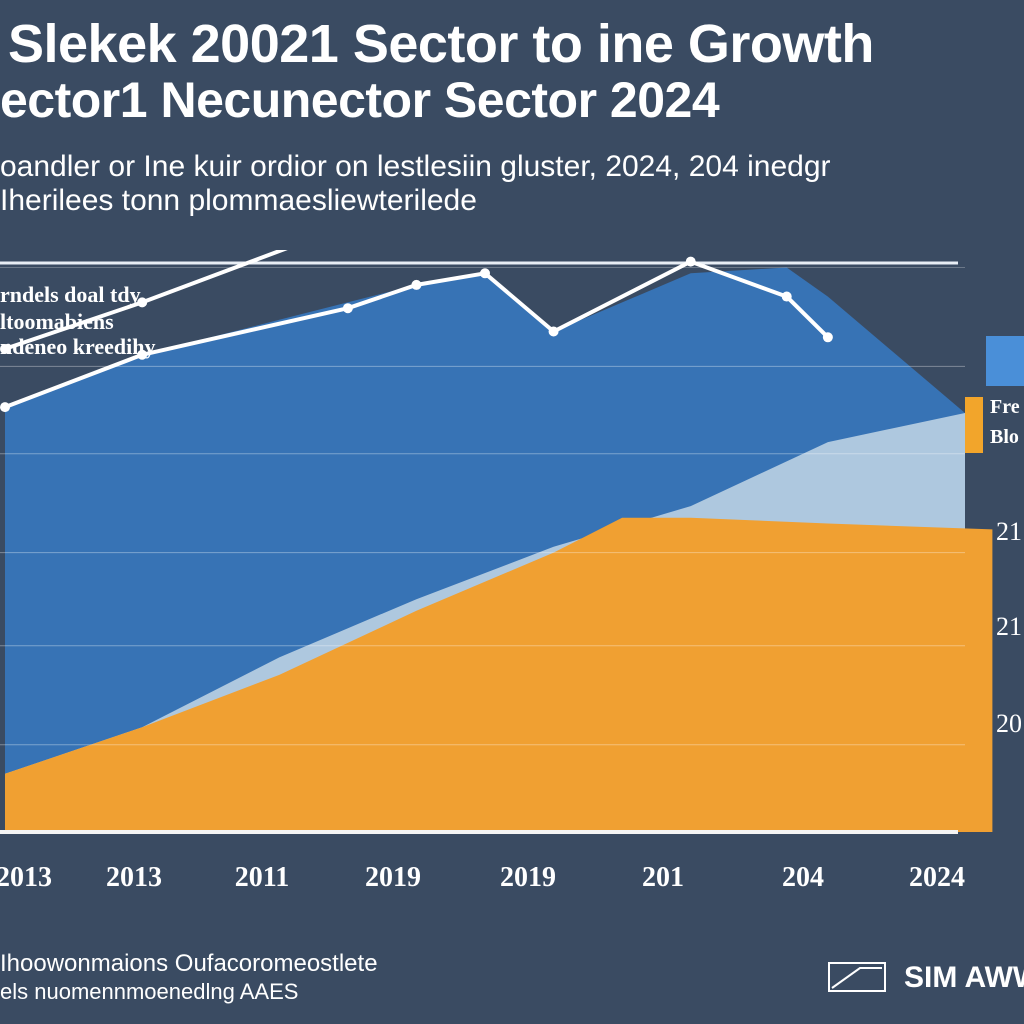 Image resolution: width=1024 pixels, height=1024 pixels. What do you see at coordinates (70, 294) in the screenshot?
I see `annotation-line-1: rndels doal tdy` at bounding box center [70, 294].